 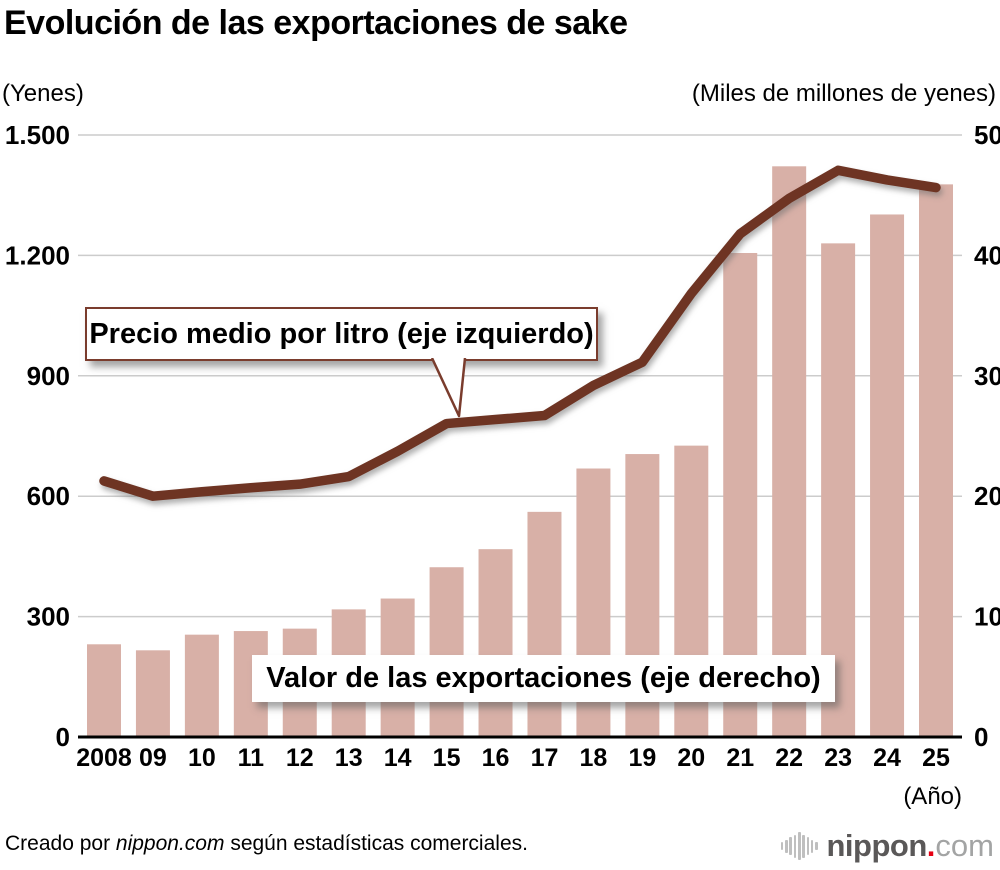 What do you see at coordinates (316, 23) in the screenshot?
I see `page-title: Evolución de las exportaciones de sake` at bounding box center [316, 23].